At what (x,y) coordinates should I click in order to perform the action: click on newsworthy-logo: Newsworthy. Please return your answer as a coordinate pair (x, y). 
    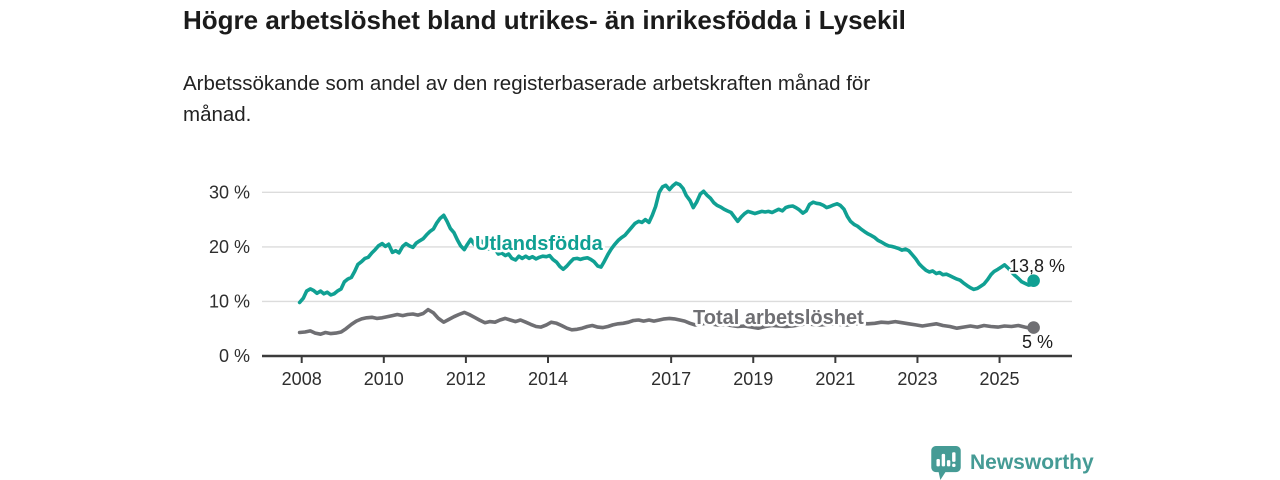
    Looking at the image, I should click on (1012, 463).